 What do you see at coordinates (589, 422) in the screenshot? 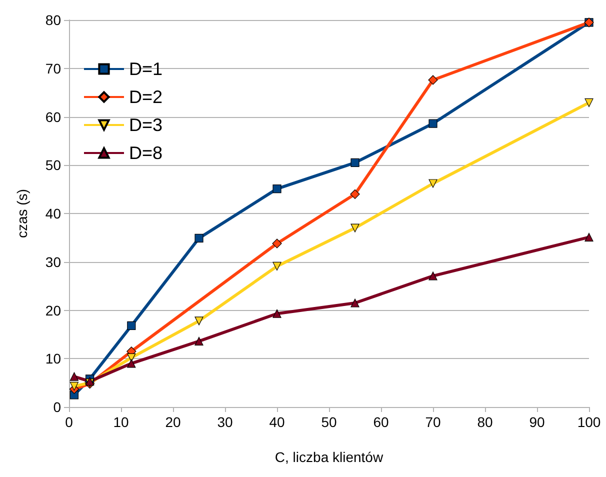
I see `x-tick-label: 100` at bounding box center [589, 422].